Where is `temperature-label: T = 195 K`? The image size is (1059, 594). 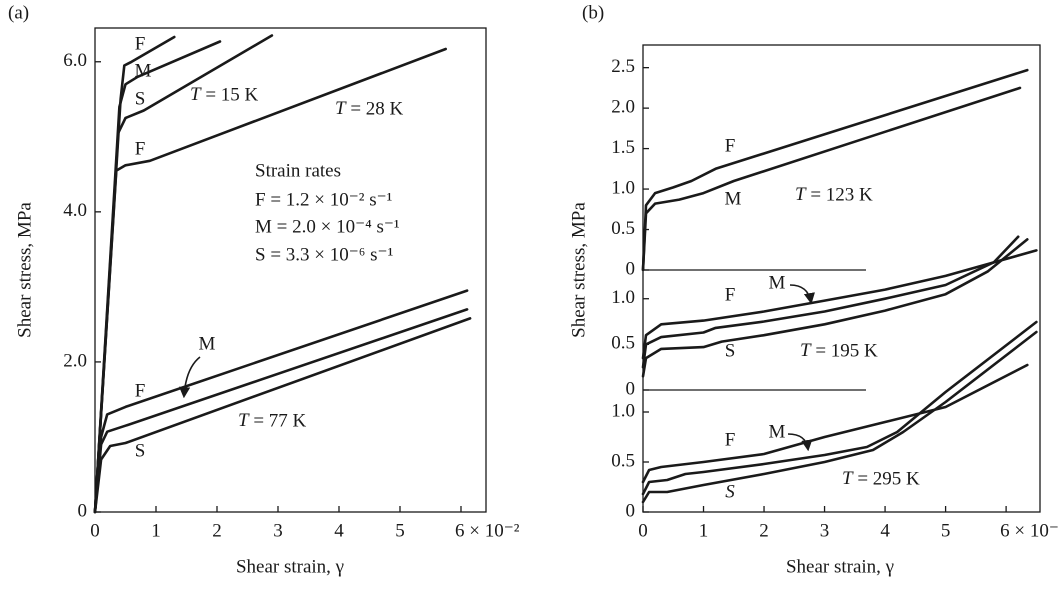
temperature-label: T = 195 K is located at coordinates (839, 350).